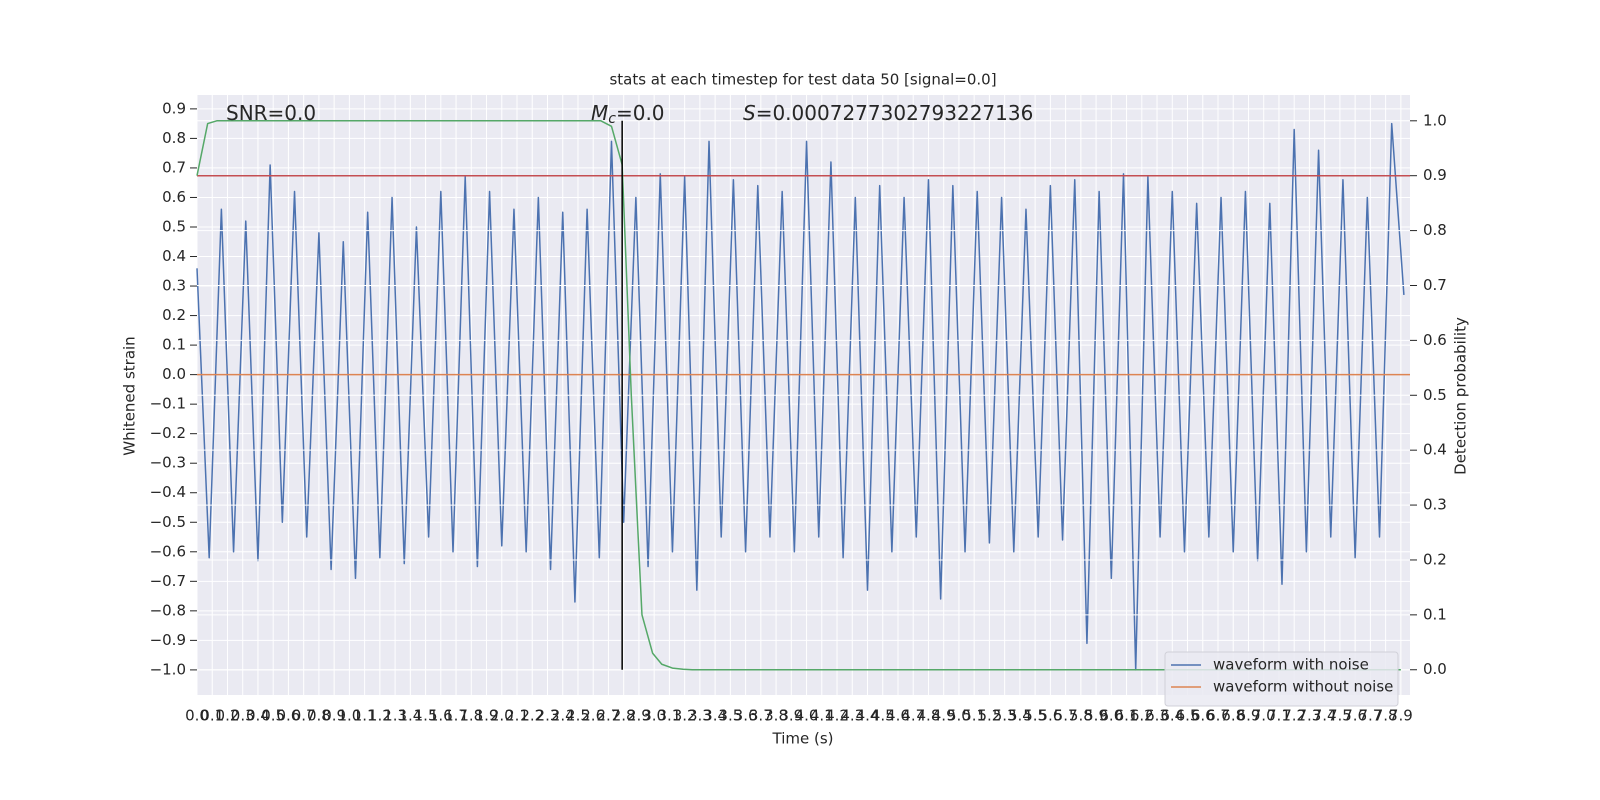 Image resolution: width=1600 pixels, height=800 pixels. Describe the element at coordinates (174, 374) in the screenshot. I see `y-tick-label: 0.0` at that location.